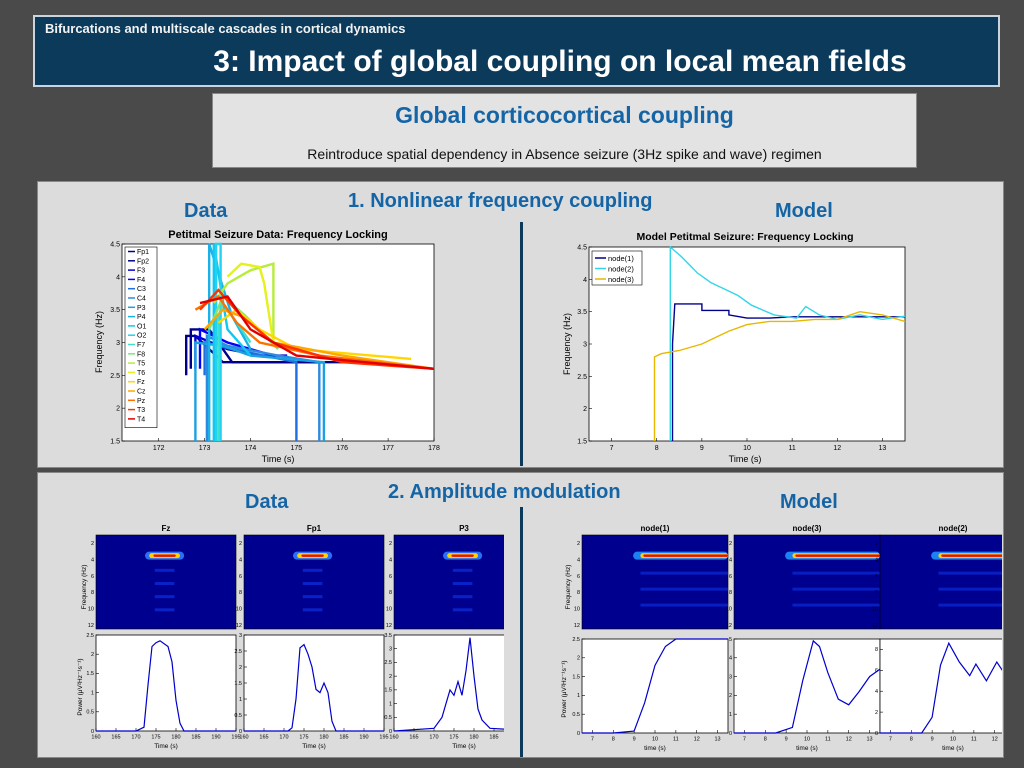 This screenshot has height=768, width=1024. Describe the element at coordinates (655, 748) in the screenshot. I see `model-node(1)-power-xlabel: time (s)` at that location.